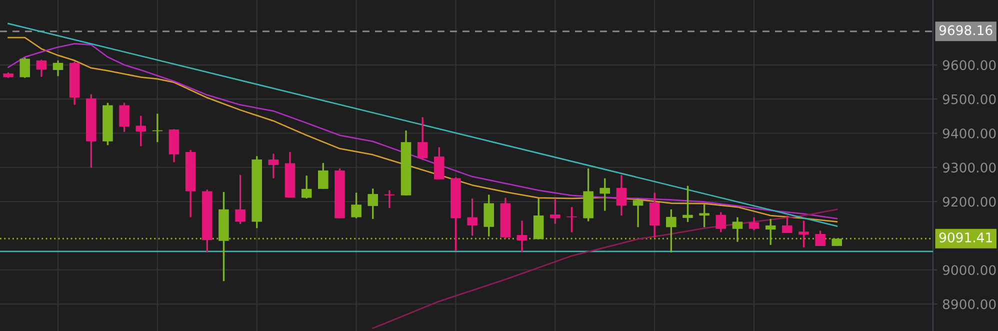 The width and height of the screenshot is (998, 331). I want to click on y-tick-label: 9600.00, so click(969, 65).